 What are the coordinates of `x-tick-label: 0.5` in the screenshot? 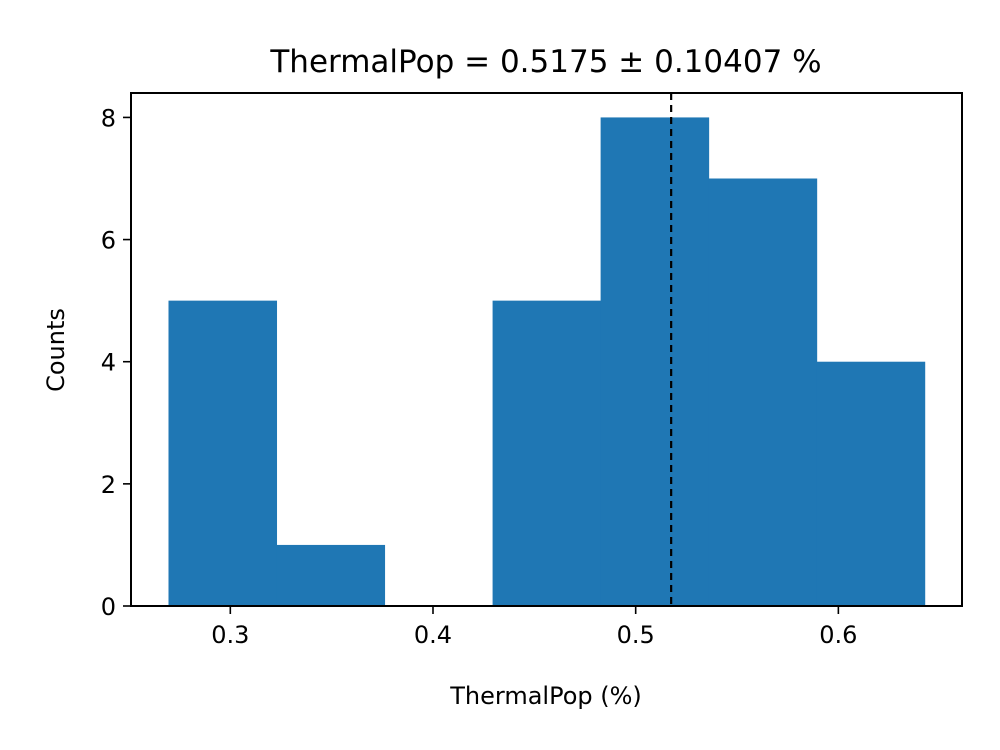 It's located at (636, 635).